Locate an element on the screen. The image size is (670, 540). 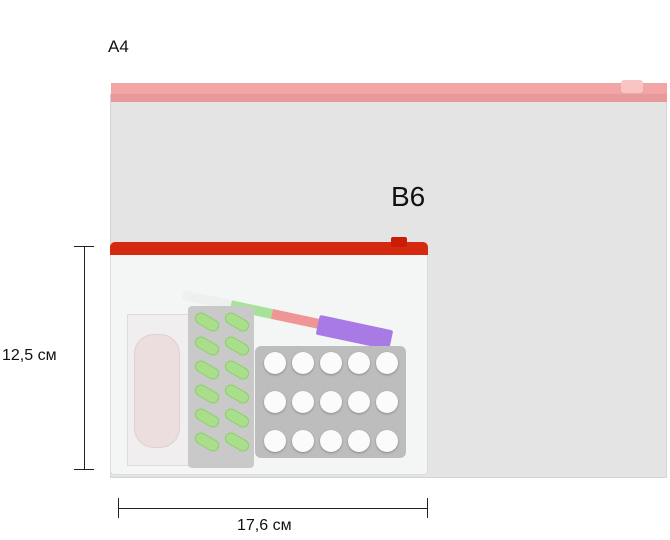
white-pill-blister is located at coordinates (330, 402).